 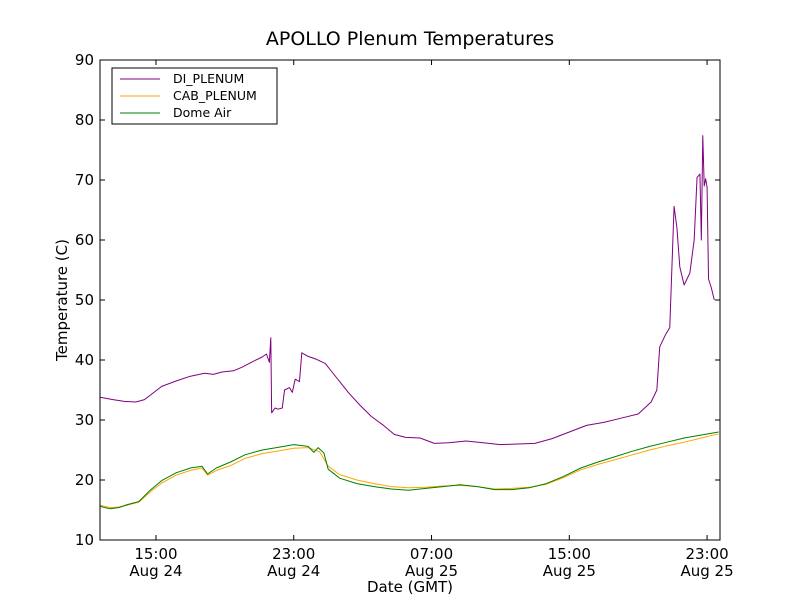 What do you see at coordinates (84, 120) in the screenshot?
I see `y-tick-label: 80` at bounding box center [84, 120].